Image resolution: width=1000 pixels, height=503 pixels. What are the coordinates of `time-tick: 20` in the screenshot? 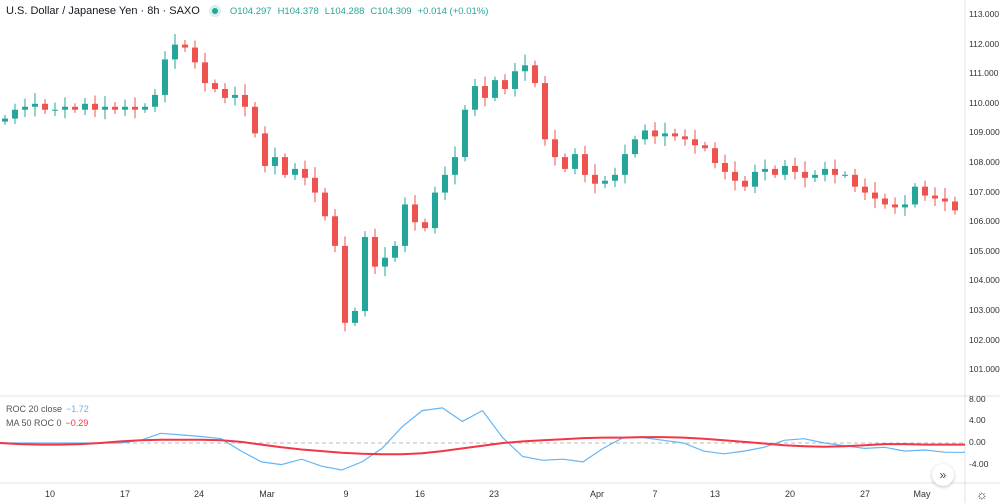 It's located at (790, 494).